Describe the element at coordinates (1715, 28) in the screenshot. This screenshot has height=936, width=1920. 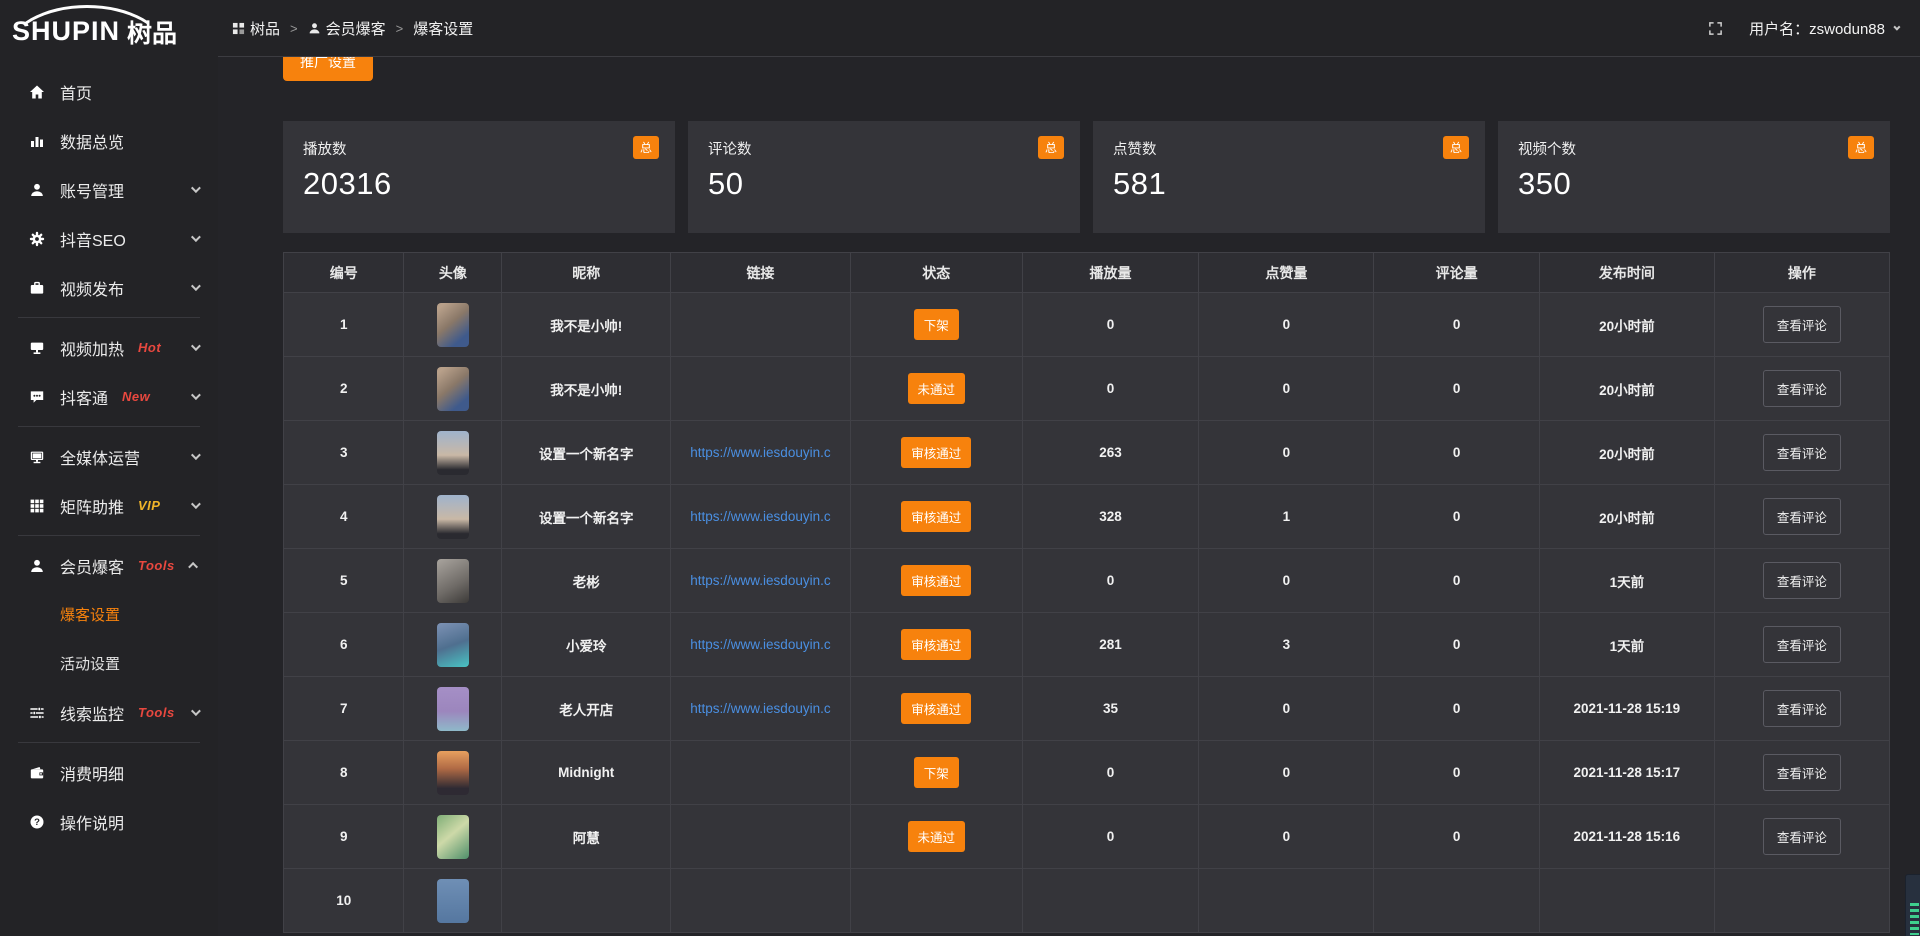
I see `fullscreen-icon` at that location.